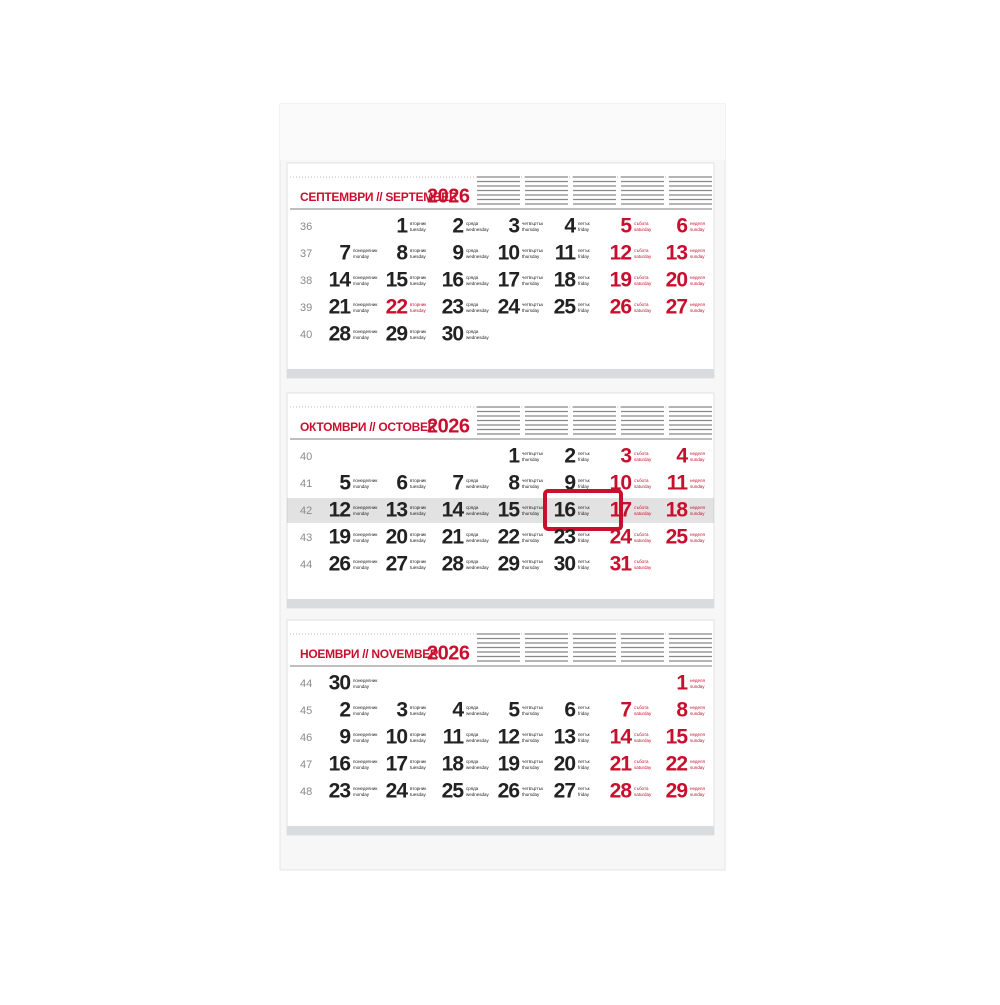  I want to click on day-number: 2, so click(569, 456).